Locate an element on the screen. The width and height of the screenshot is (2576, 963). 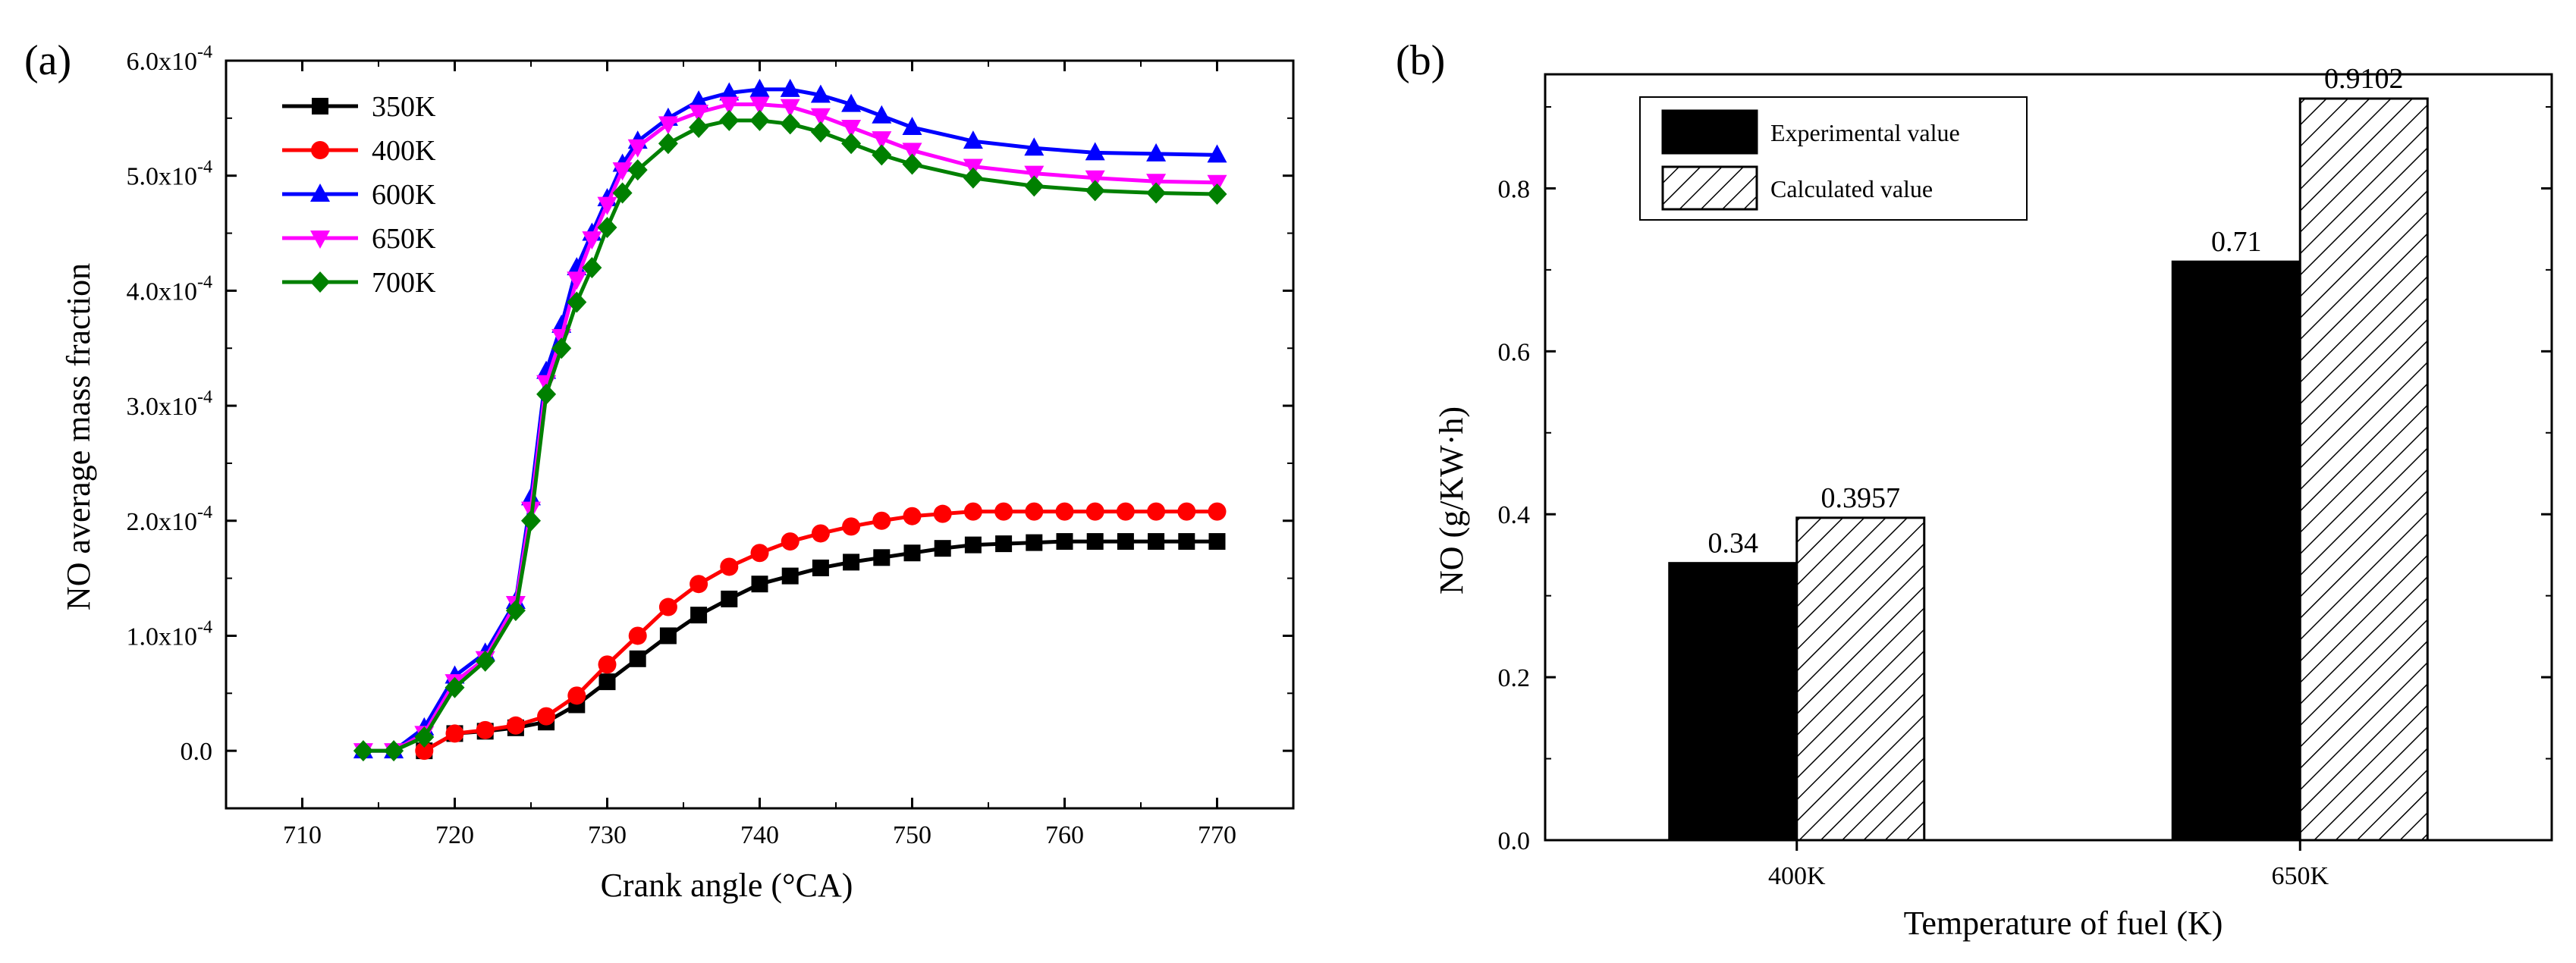
y-axis-title: NO (g/KW·h) is located at coordinates (1451, 500).